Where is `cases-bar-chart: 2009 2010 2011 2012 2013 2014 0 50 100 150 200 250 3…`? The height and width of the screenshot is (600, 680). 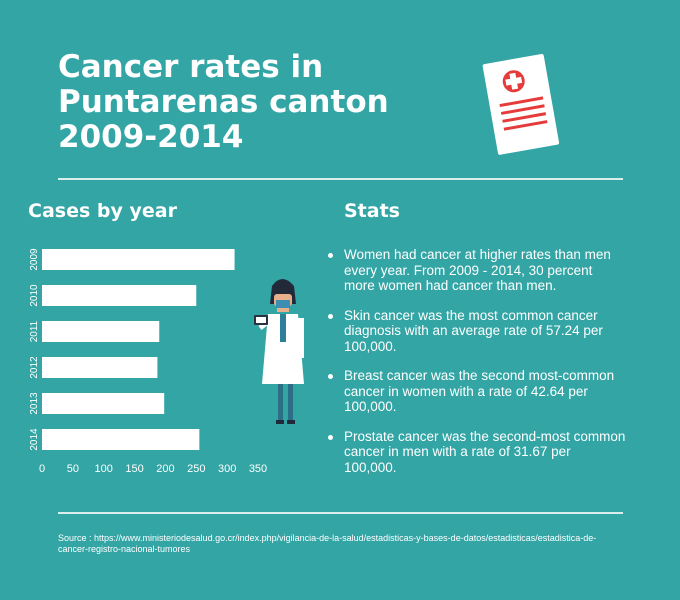
cases-bar-chart: 2009 2010 2011 2012 2013 2014 0 50 100 150 200 250 3… is located at coordinates (148, 361).